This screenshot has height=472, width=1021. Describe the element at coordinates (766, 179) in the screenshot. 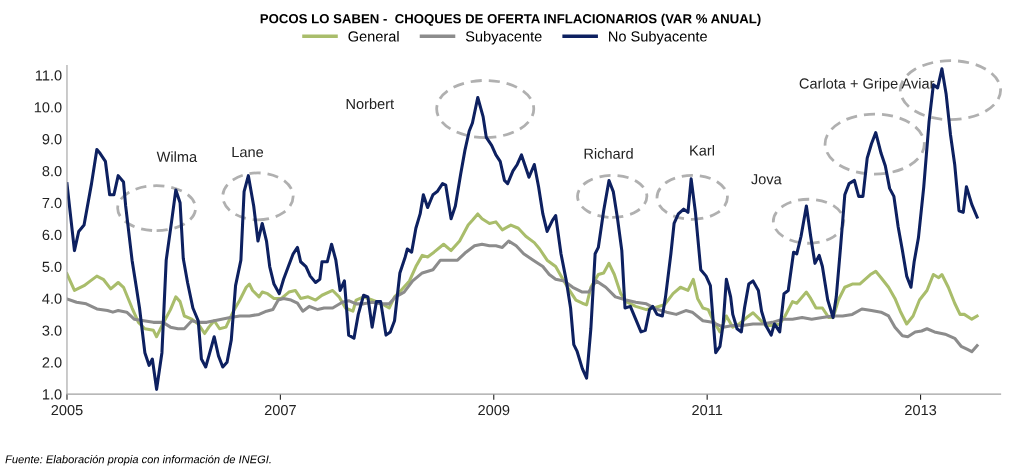

I see `annotation: Jova` at that location.